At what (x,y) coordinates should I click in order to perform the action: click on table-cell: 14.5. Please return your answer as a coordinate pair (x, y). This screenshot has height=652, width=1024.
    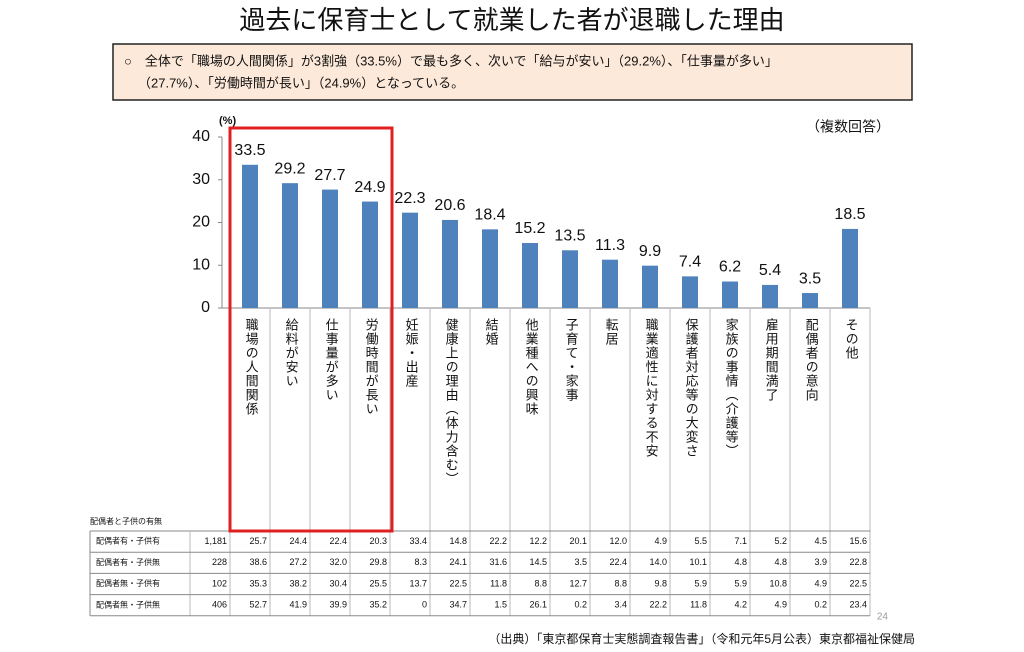
    Looking at the image, I should click on (538, 562).